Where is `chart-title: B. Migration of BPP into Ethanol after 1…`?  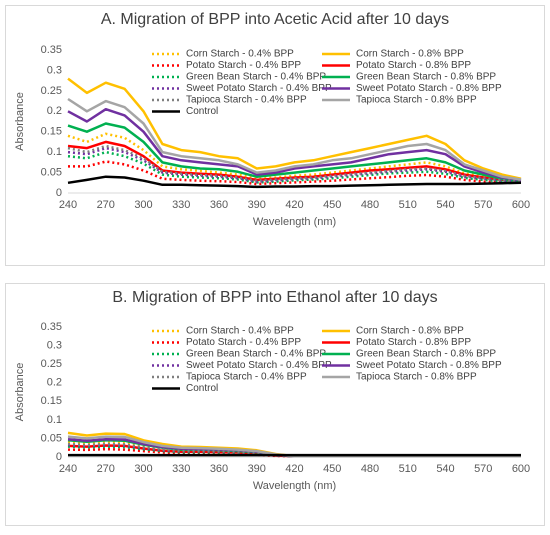
chart-title: B. Migration of BPP into Ethanol after 1… is located at coordinates (274, 297).